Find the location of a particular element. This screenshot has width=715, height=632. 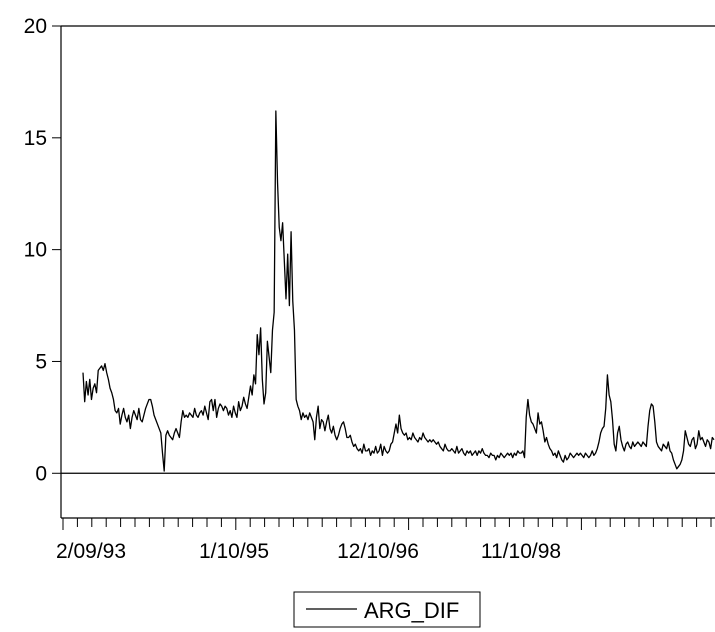

x-tick-label: 11/10/98 is located at coordinates (521, 551).